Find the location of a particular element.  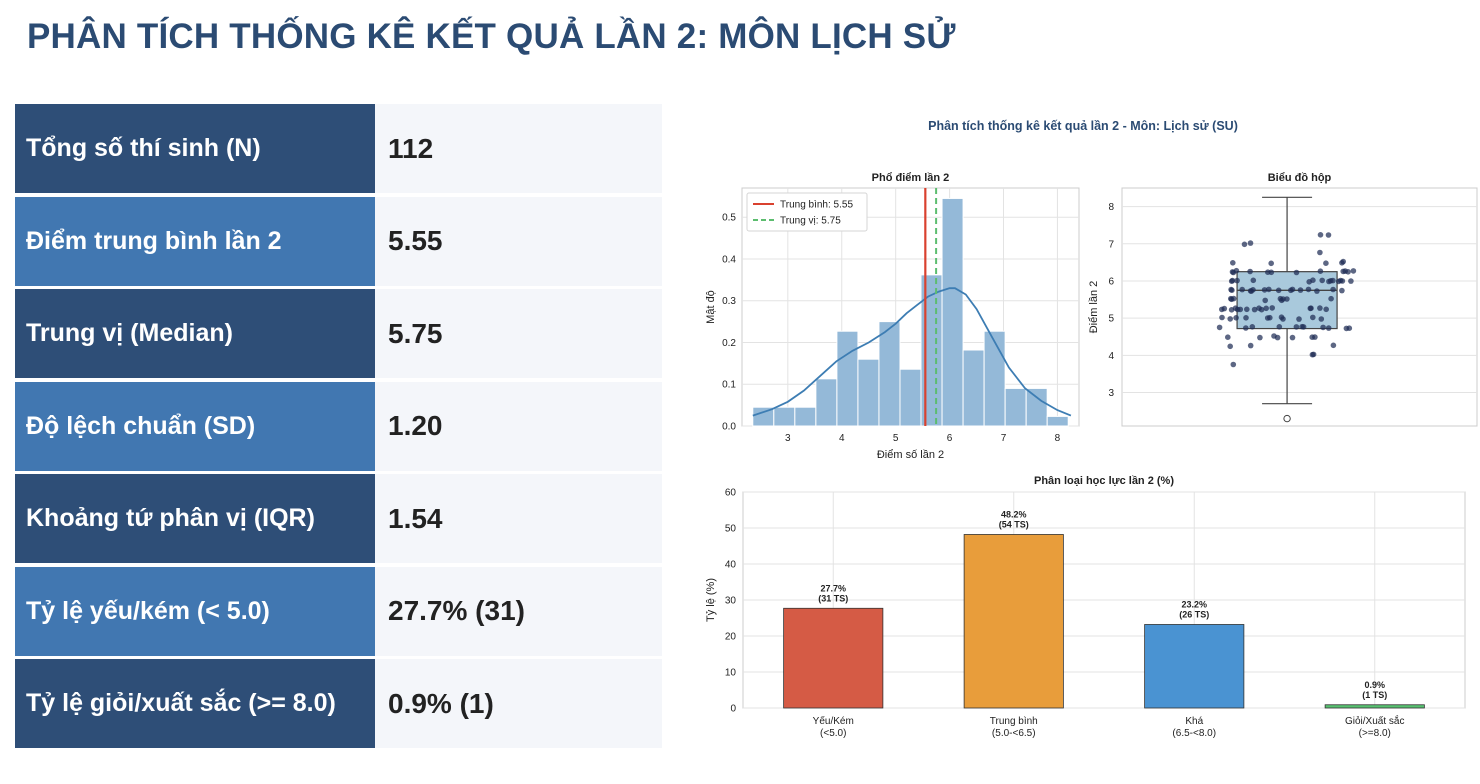

stat-value: 1.54 is located at coordinates (518, 518).